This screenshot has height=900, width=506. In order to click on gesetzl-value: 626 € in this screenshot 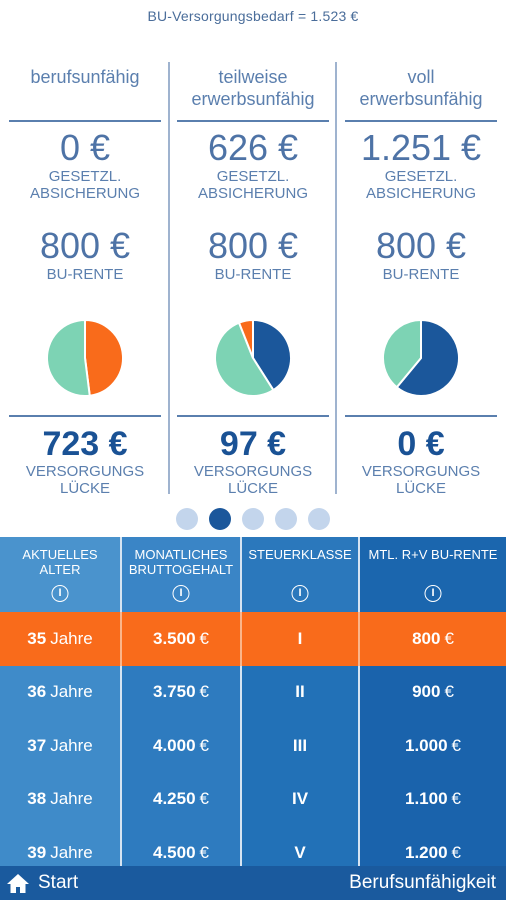, I will do `click(253, 147)`.